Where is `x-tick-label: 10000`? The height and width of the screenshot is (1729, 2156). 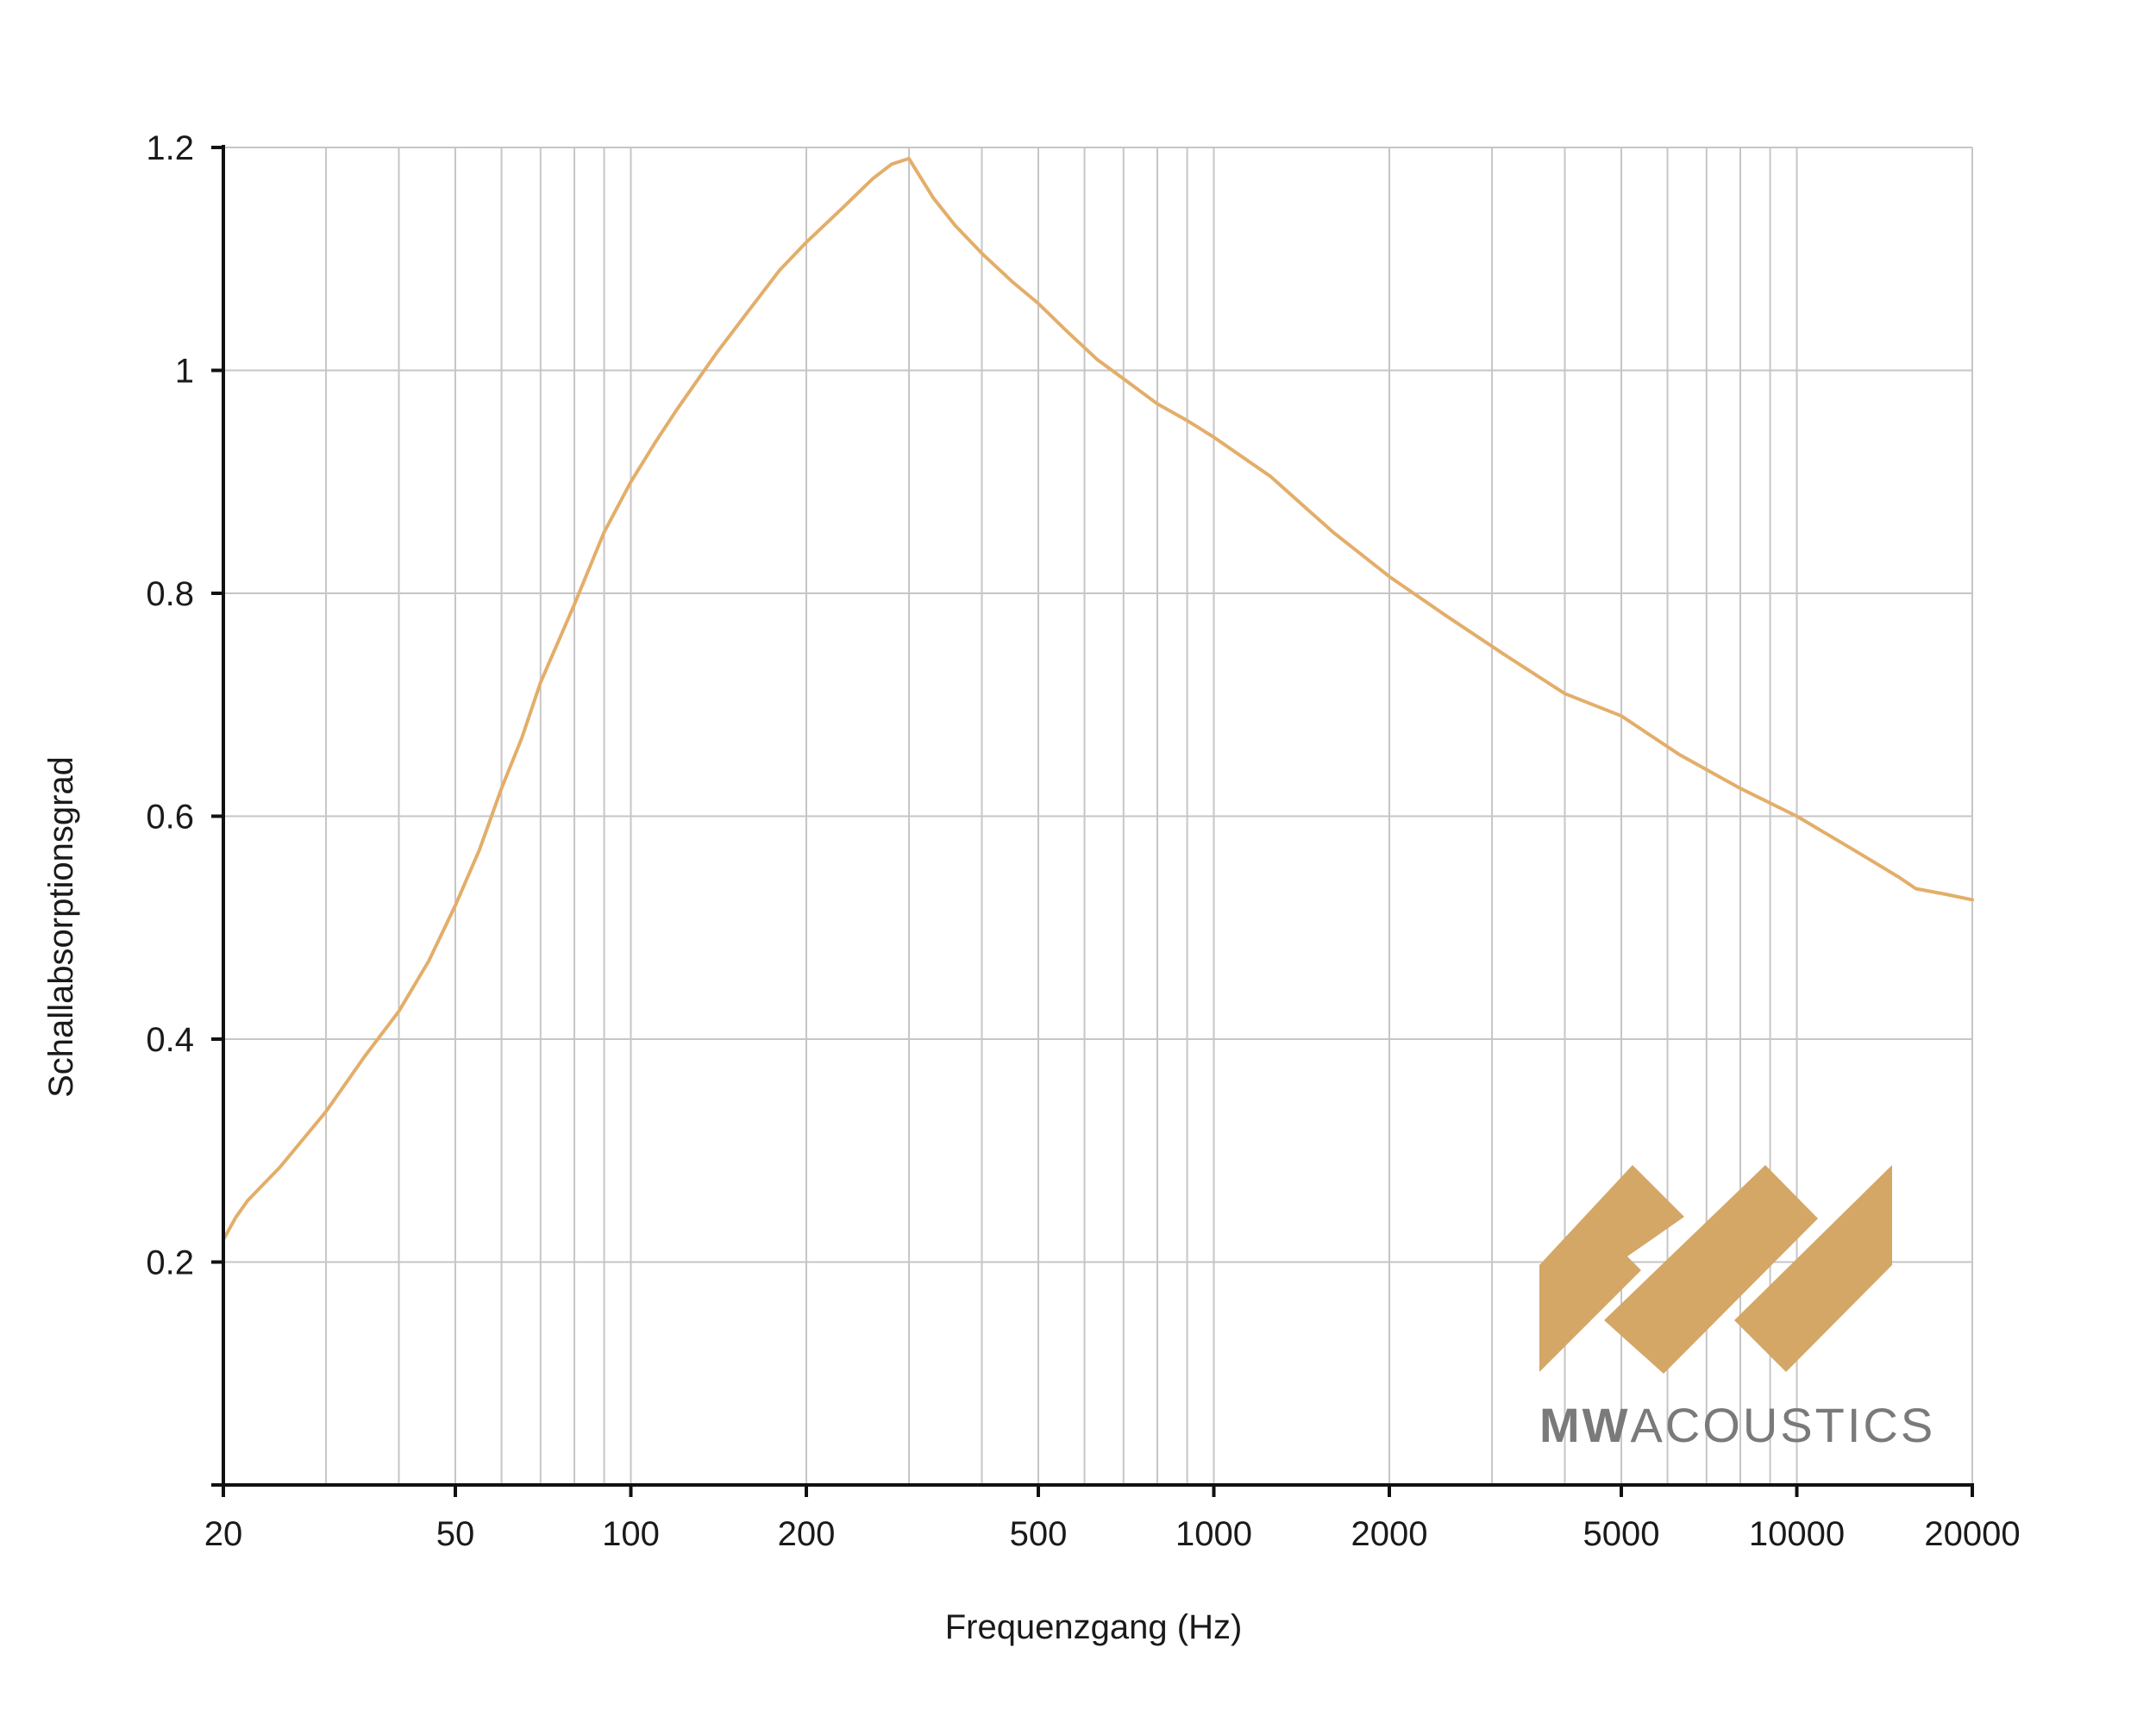
x-tick-label: 10000 is located at coordinates (1797, 1534).